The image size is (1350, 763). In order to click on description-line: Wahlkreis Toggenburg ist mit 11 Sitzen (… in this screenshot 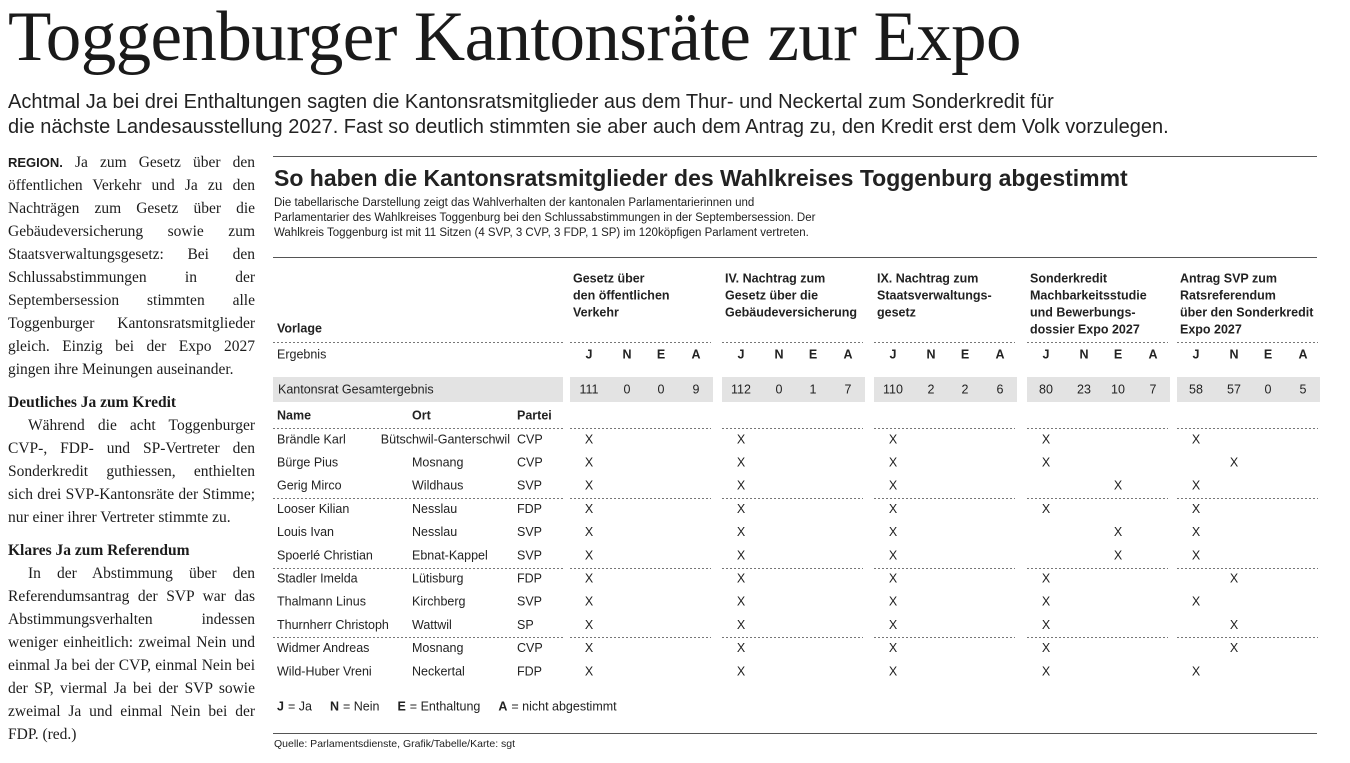, I will do `click(541, 233)`.